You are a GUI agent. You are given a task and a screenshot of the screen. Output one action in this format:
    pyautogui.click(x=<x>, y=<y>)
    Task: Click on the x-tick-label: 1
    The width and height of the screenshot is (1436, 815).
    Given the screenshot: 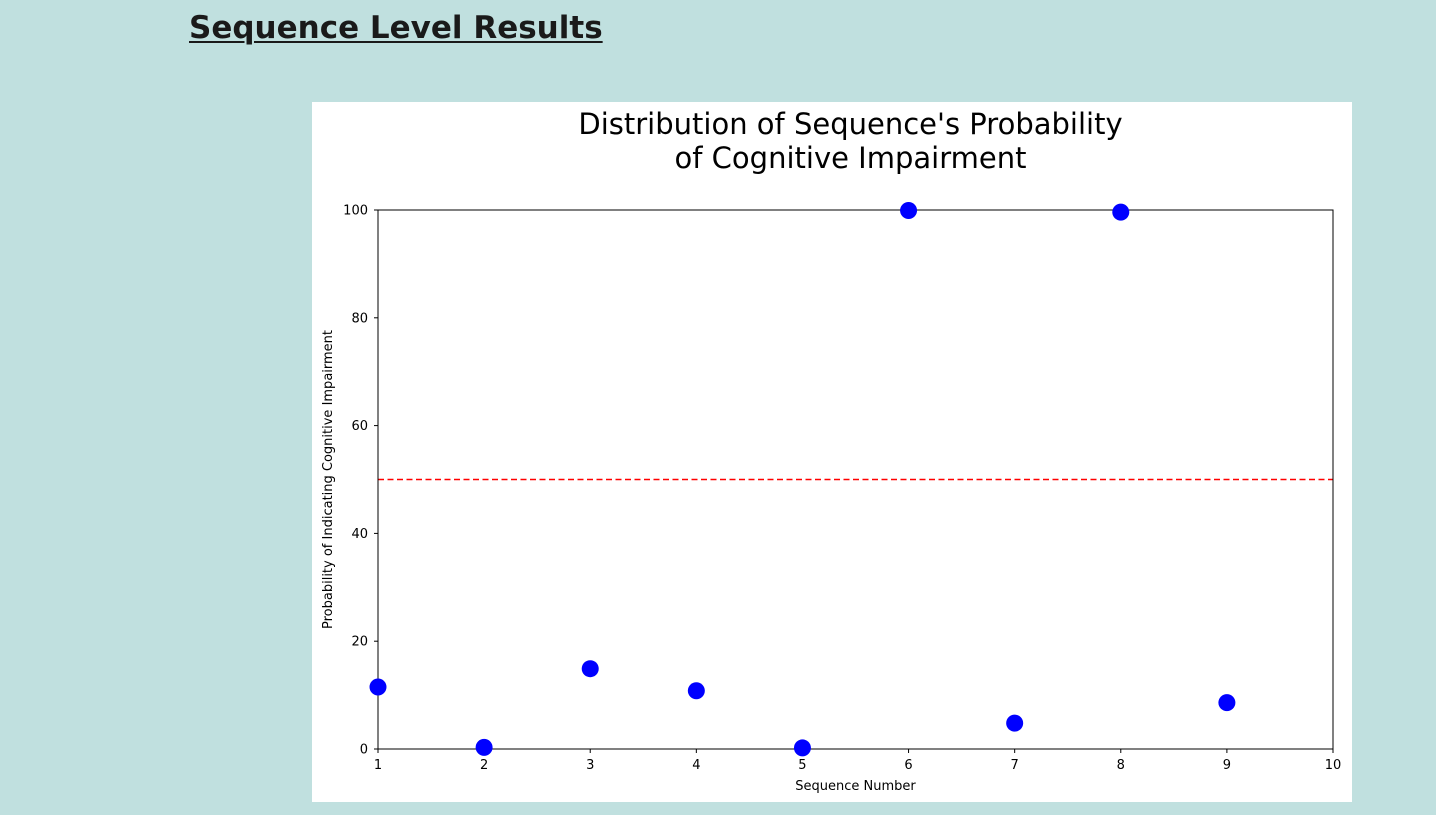 What is the action you would take?
    pyautogui.click(x=378, y=765)
    